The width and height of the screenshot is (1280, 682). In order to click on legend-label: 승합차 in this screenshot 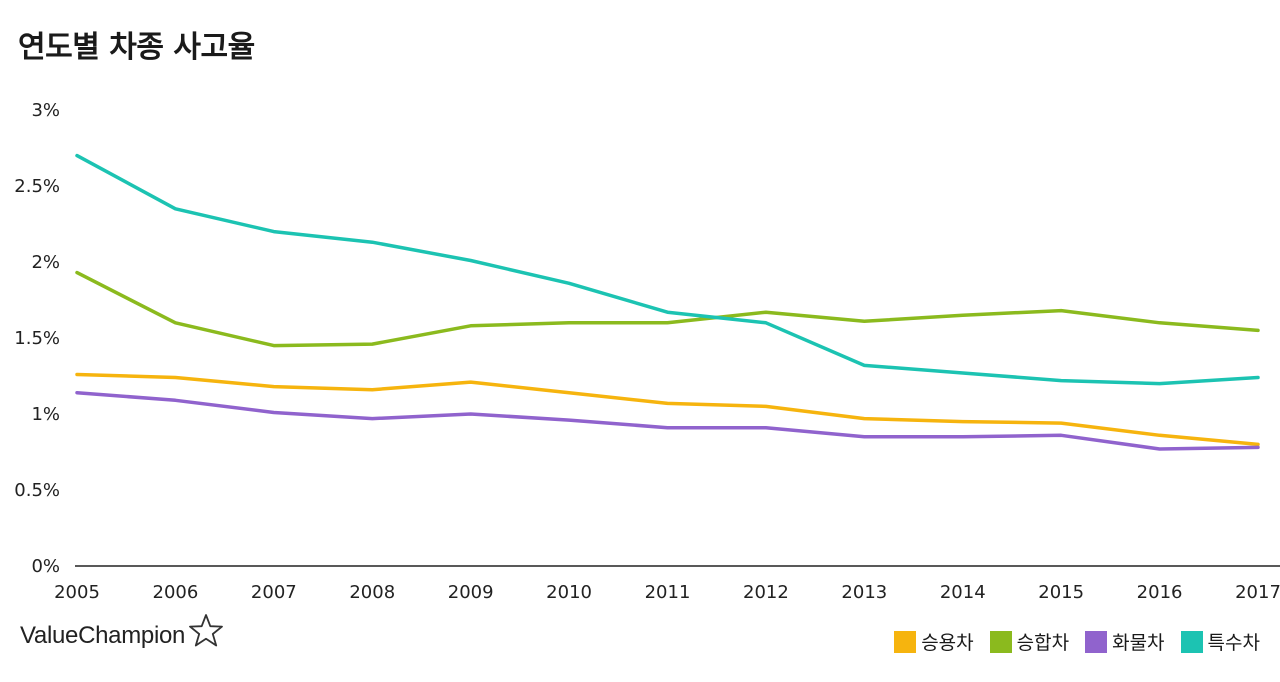, I will do `click(1043, 643)`.